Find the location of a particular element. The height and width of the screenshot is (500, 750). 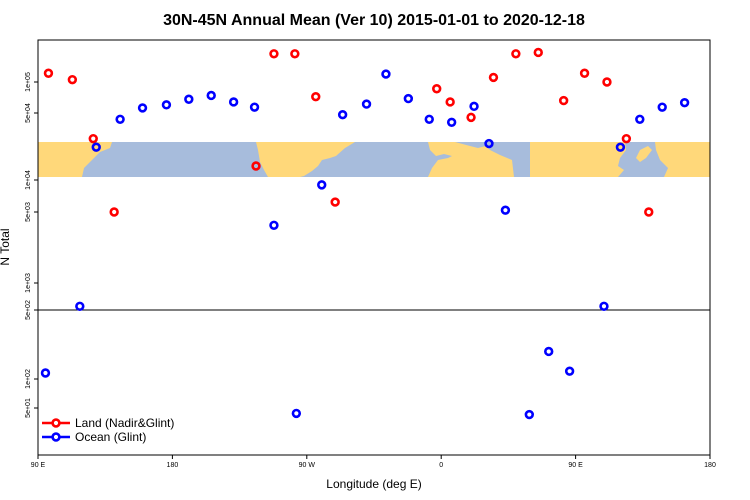

map-land-north-america is located at coordinates (305, 159).